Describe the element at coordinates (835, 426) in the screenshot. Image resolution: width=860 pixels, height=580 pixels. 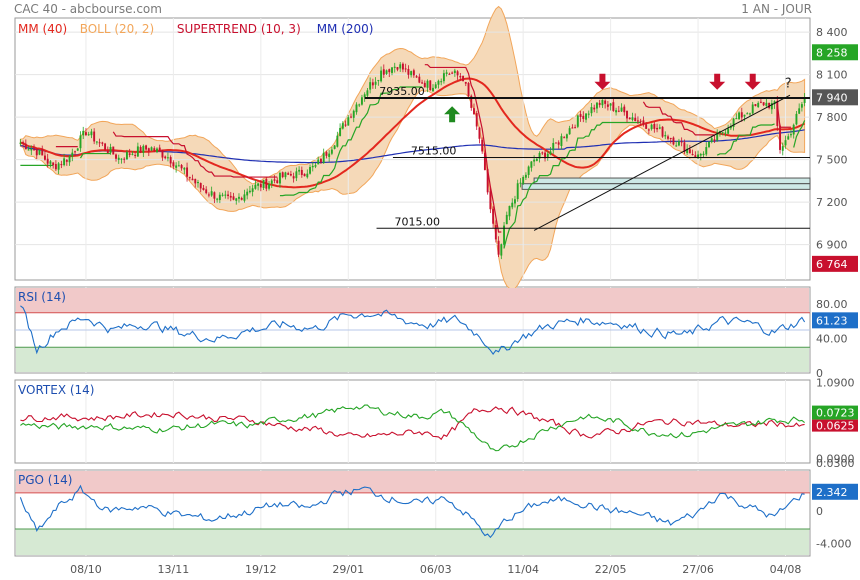
I see `vortex-minus-text: 0.0625` at that location.